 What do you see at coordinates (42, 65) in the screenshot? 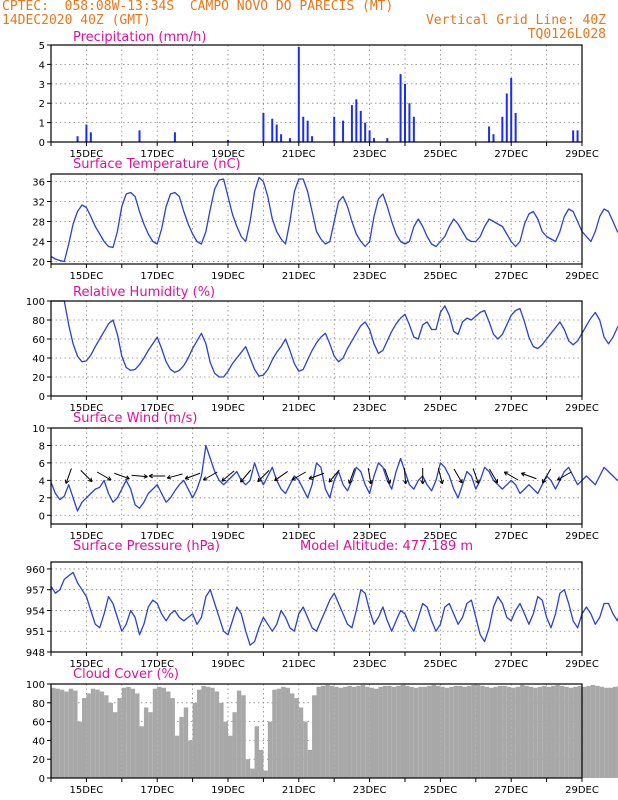
I see `y-tick-label: 4` at bounding box center [42, 65].